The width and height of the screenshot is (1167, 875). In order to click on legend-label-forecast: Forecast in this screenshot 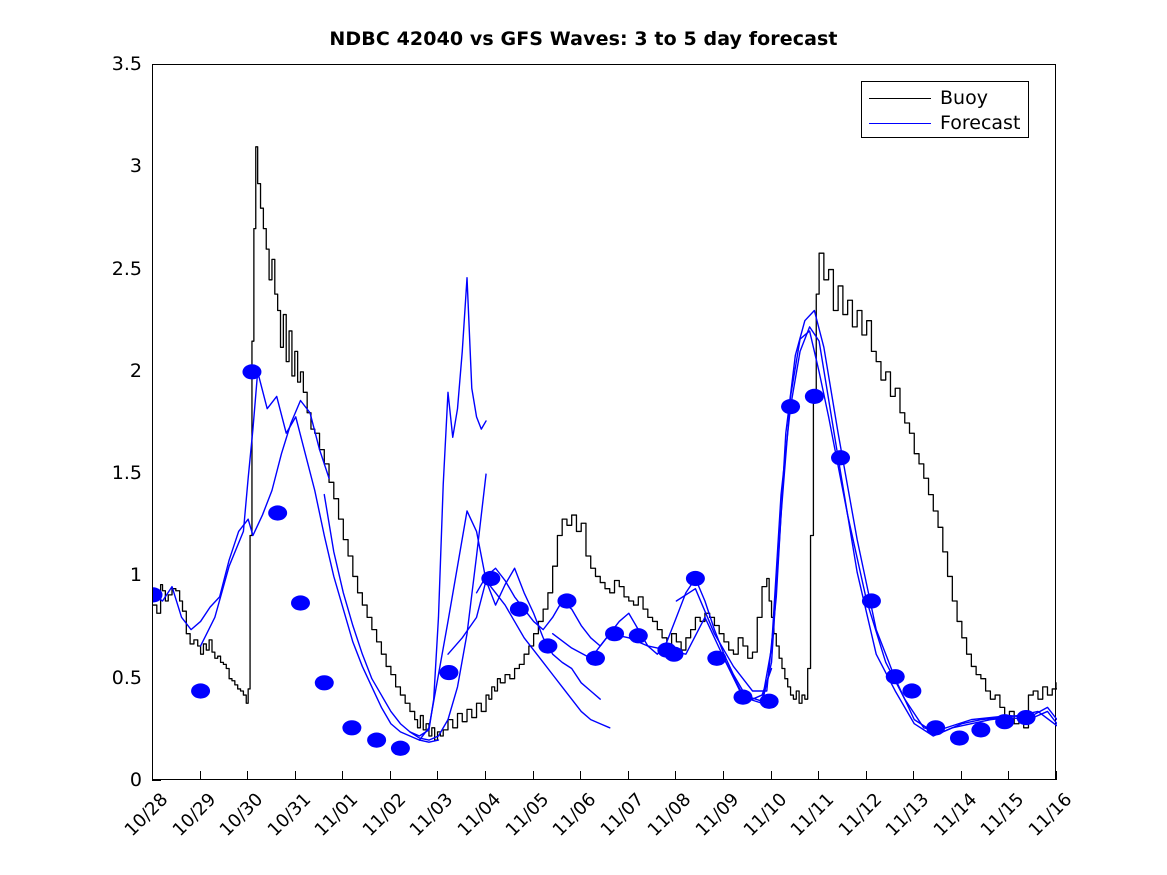, I will do `click(980, 123)`.